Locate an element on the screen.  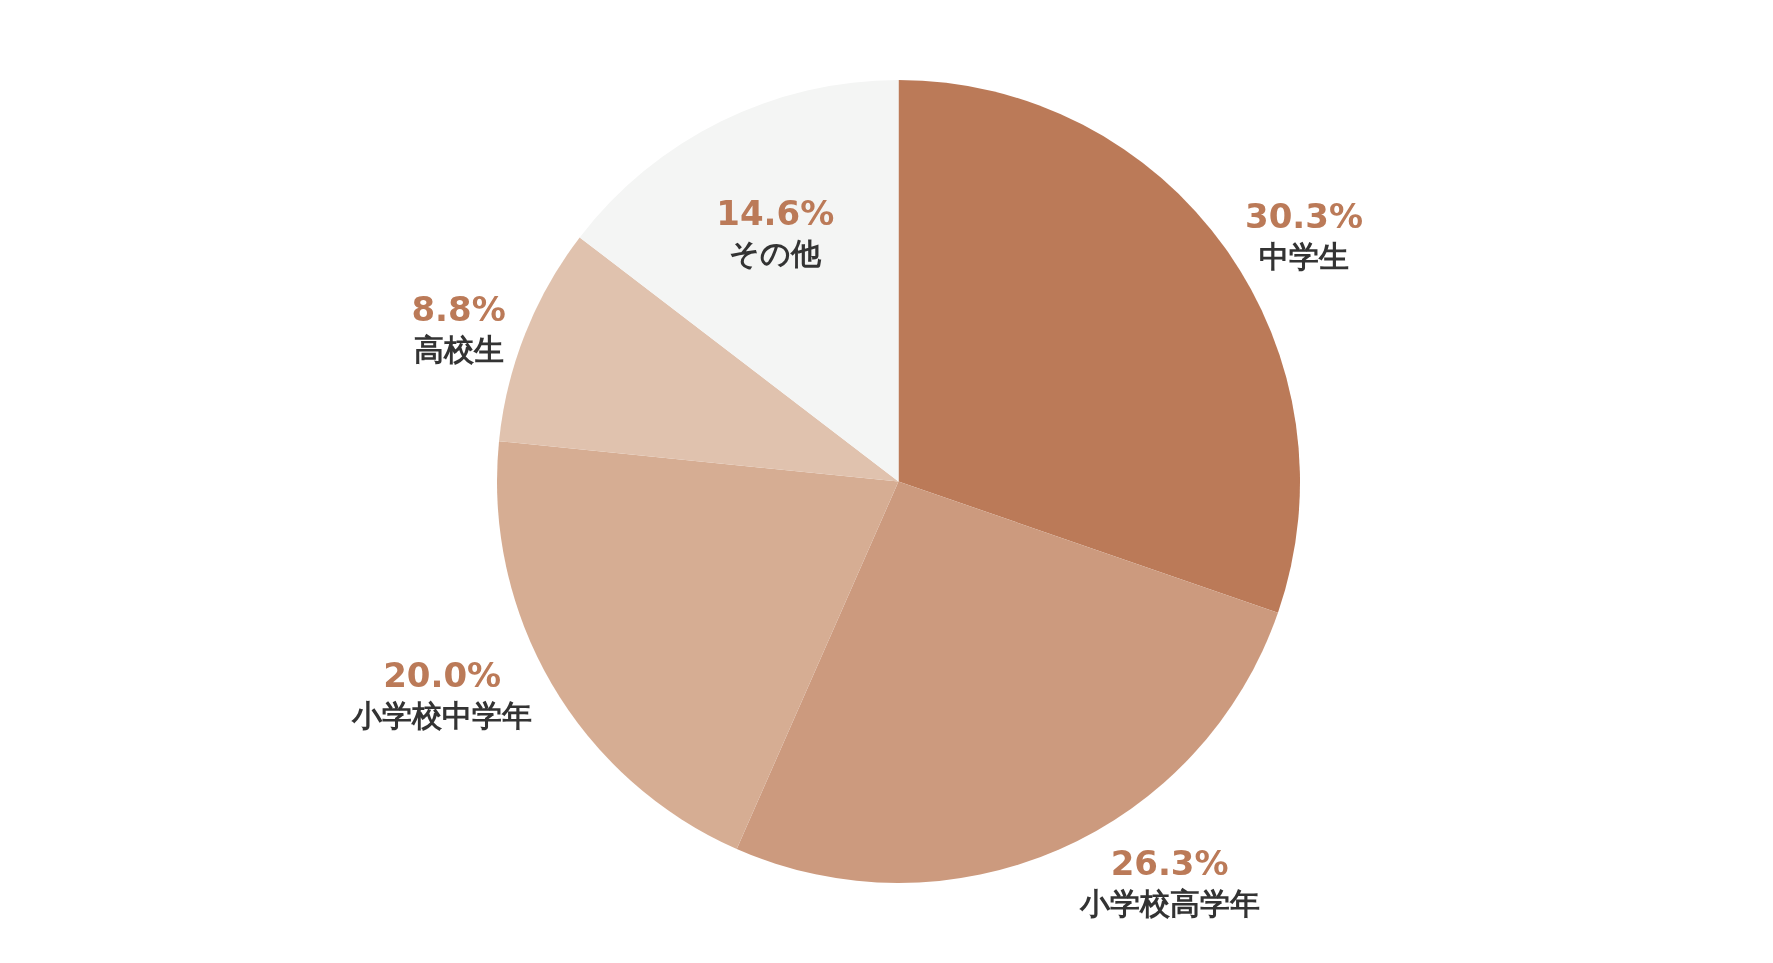
data-label: 30.3% is located at coordinates (1304, 216).